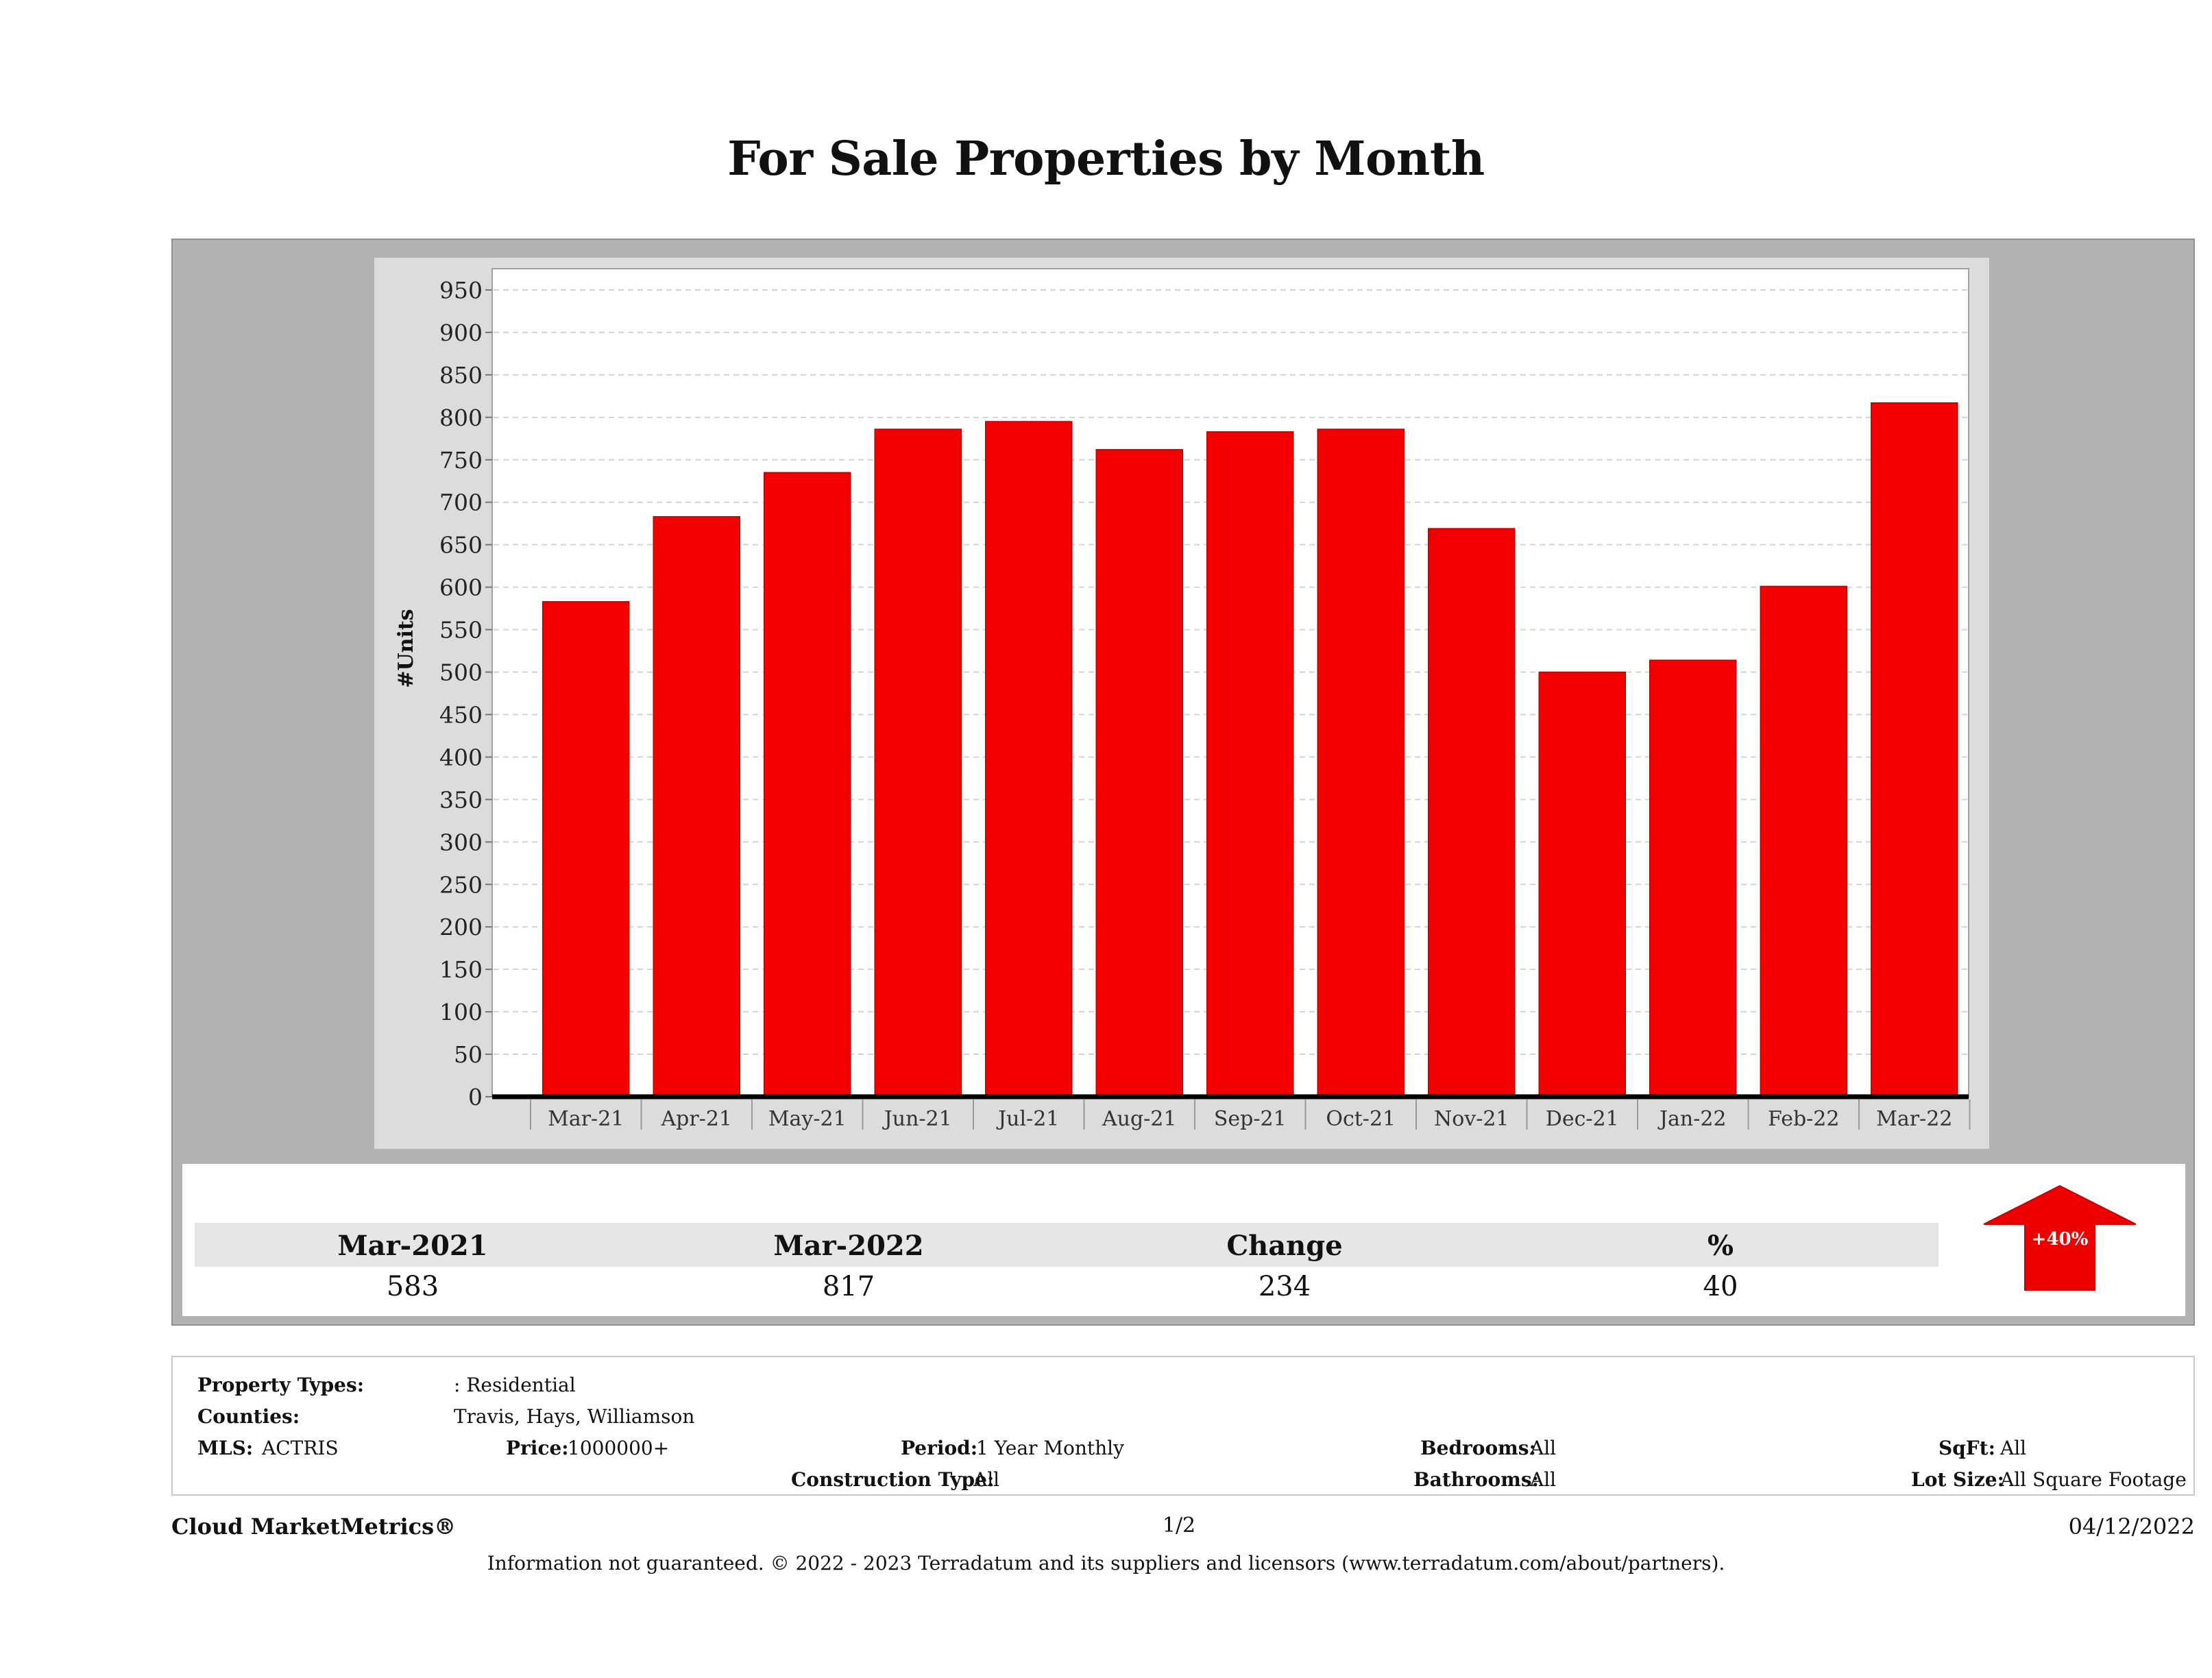 The width and height of the screenshot is (2212, 1678). What do you see at coordinates (807, 1119) in the screenshot?
I see `x-tick-label: May-21` at bounding box center [807, 1119].